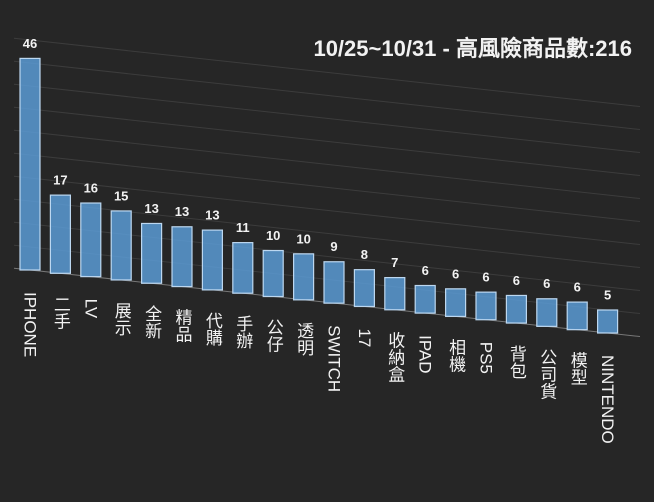  Describe the element at coordinates (456, 355) in the screenshot. I see `x-tick-label: 相機` at that location.